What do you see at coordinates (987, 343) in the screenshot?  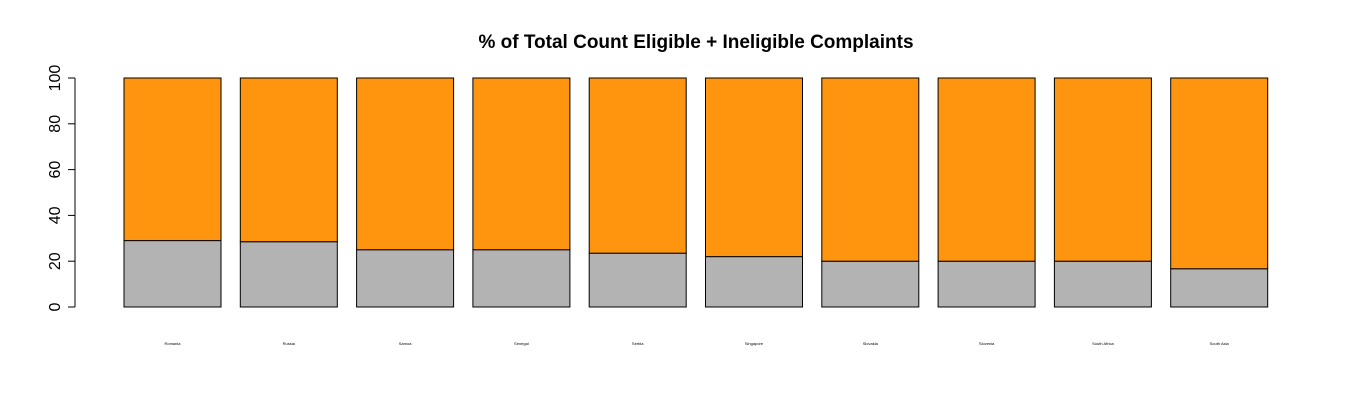 I see `x-tick-label: Slovenia` at bounding box center [987, 343].